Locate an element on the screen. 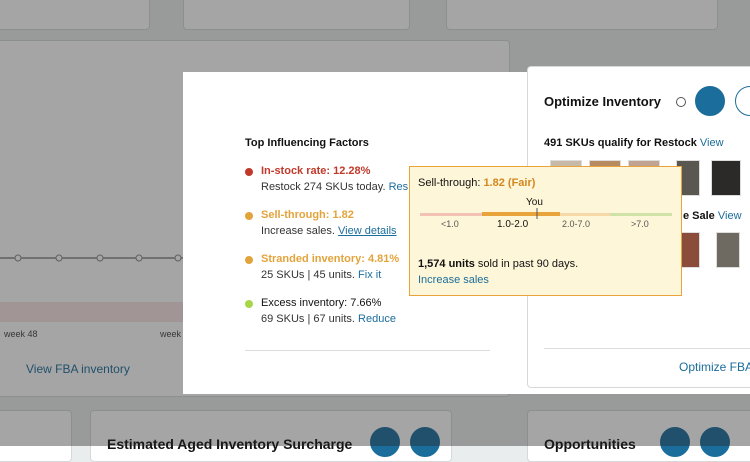  tooltip-value: 1.82 (Fair) is located at coordinates (509, 183).